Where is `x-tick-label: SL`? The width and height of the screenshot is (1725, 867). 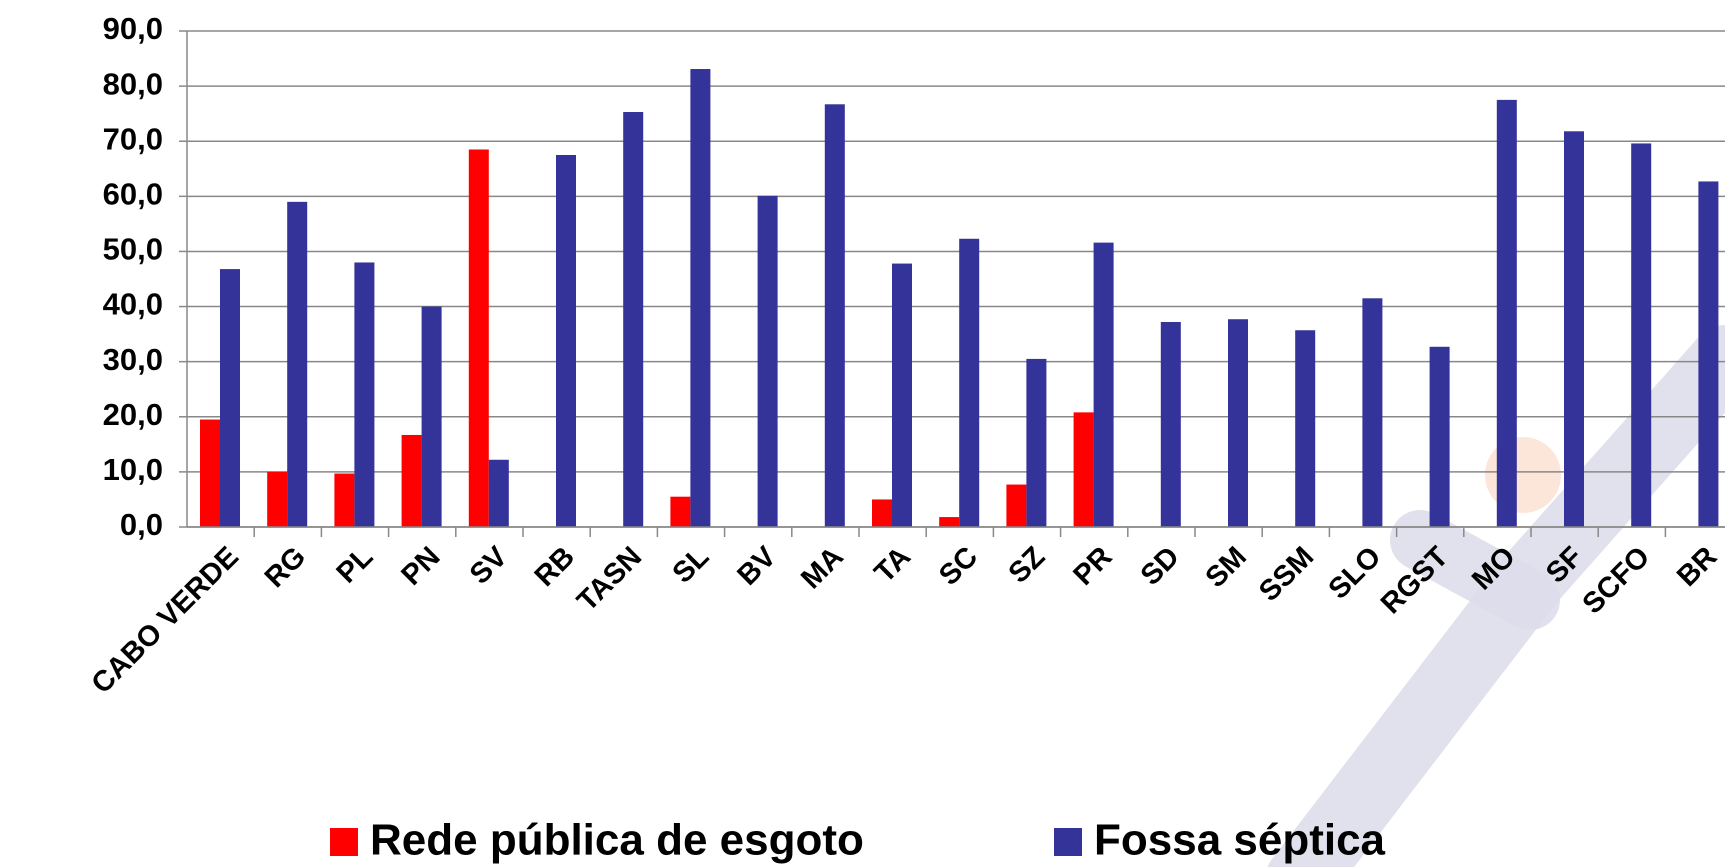 x-tick-label: SL is located at coordinates (691, 565).